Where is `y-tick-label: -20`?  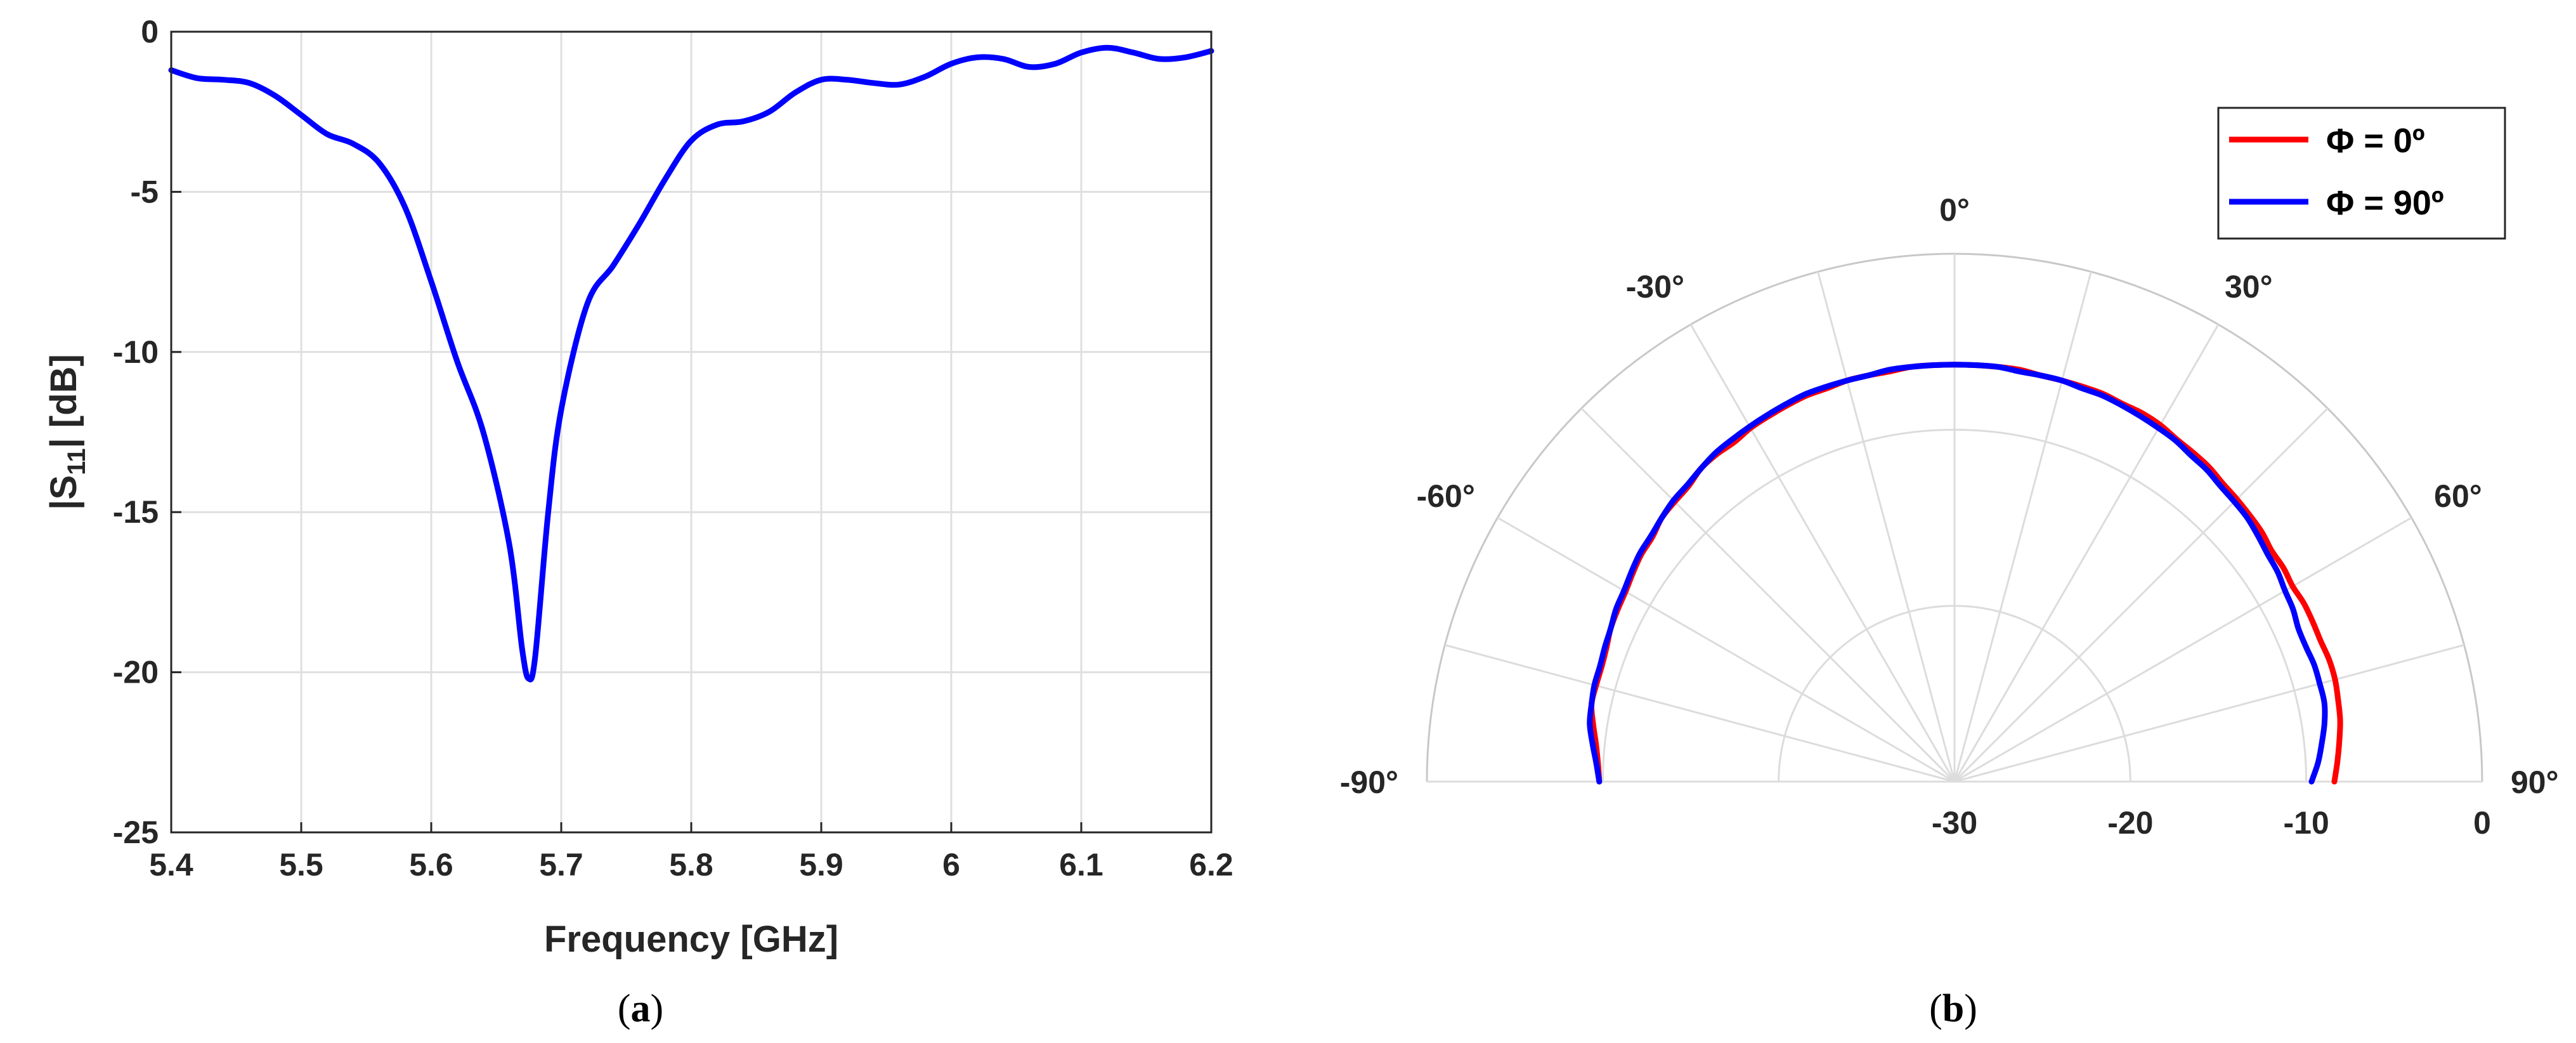 y-tick-label: -20 is located at coordinates (136, 672).